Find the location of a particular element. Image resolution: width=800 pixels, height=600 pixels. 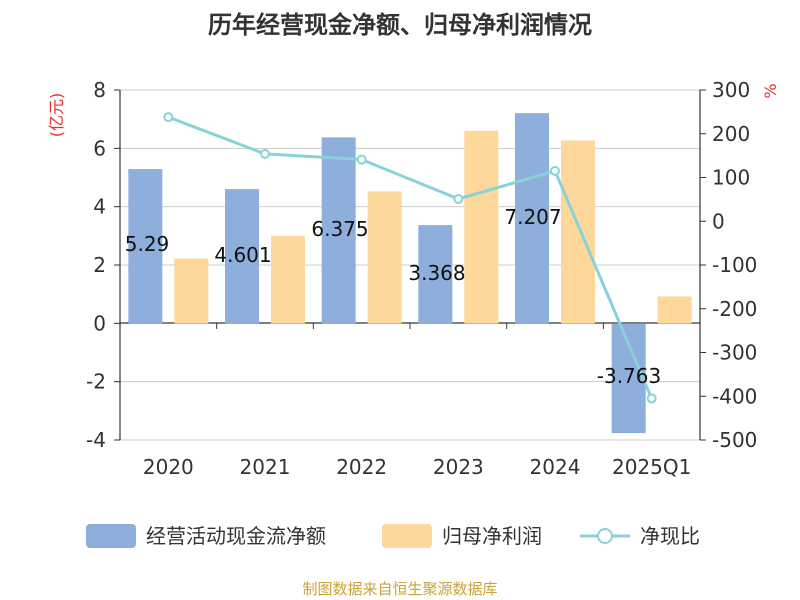

right-axis-tick-label: -400 is located at coordinates (734, 396).